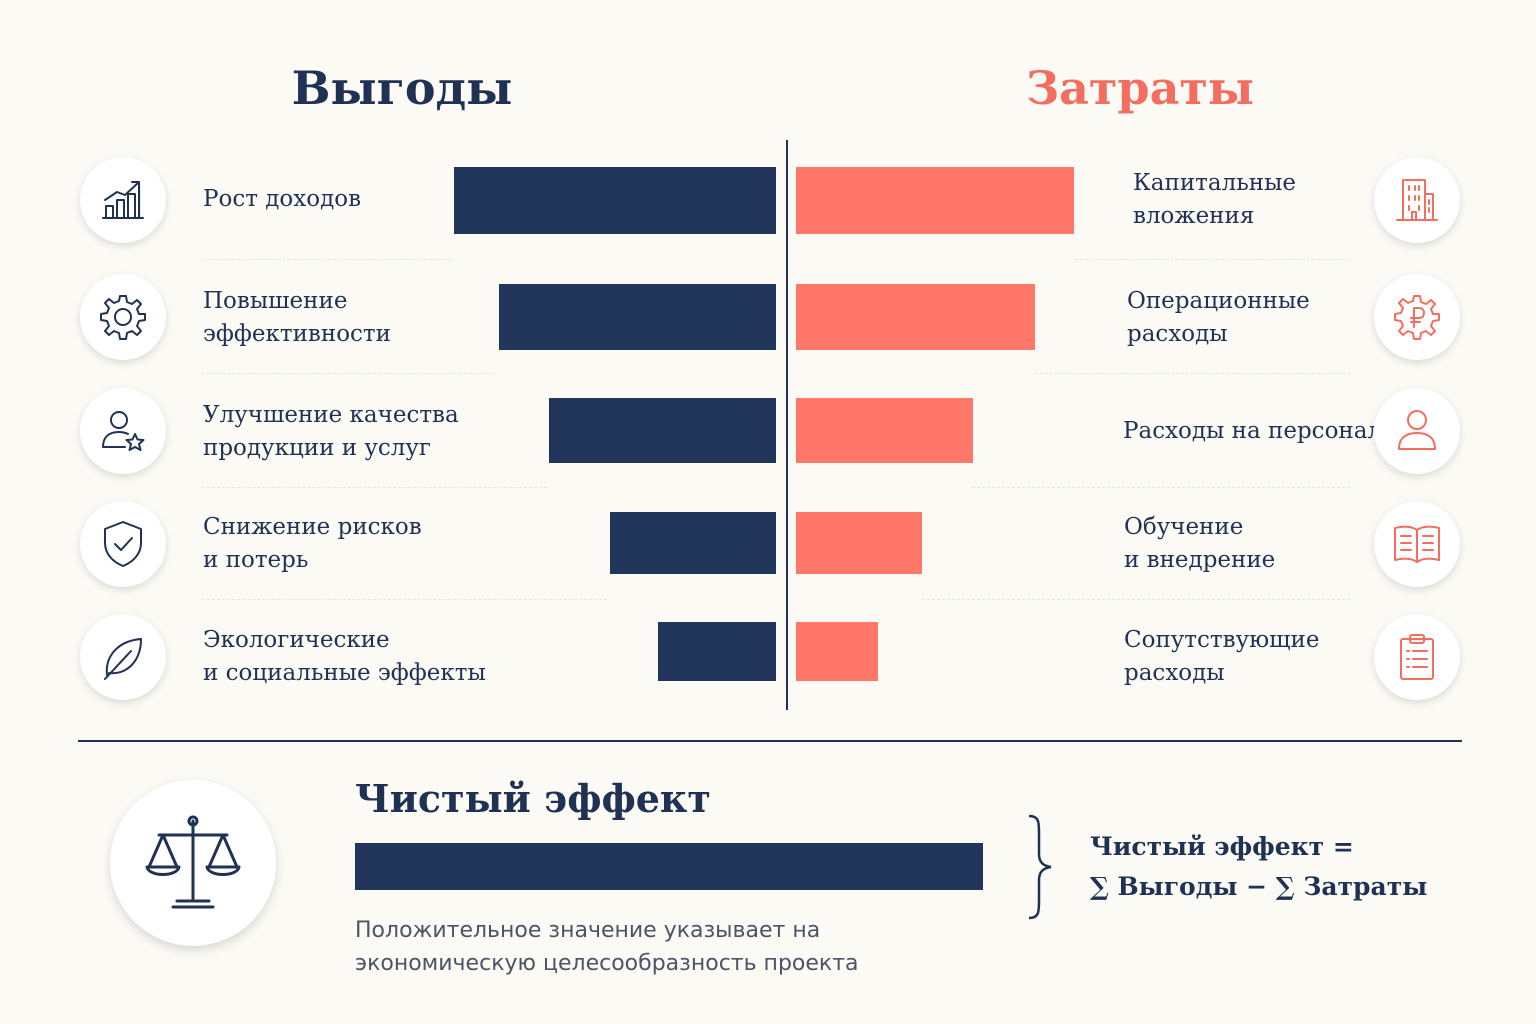 The width and height of the screenshot is (1536, 1024). What do you see at coordinates (123, 657) in the screenshot?
I see `leaf-icon` at bounding box center [123, 657].